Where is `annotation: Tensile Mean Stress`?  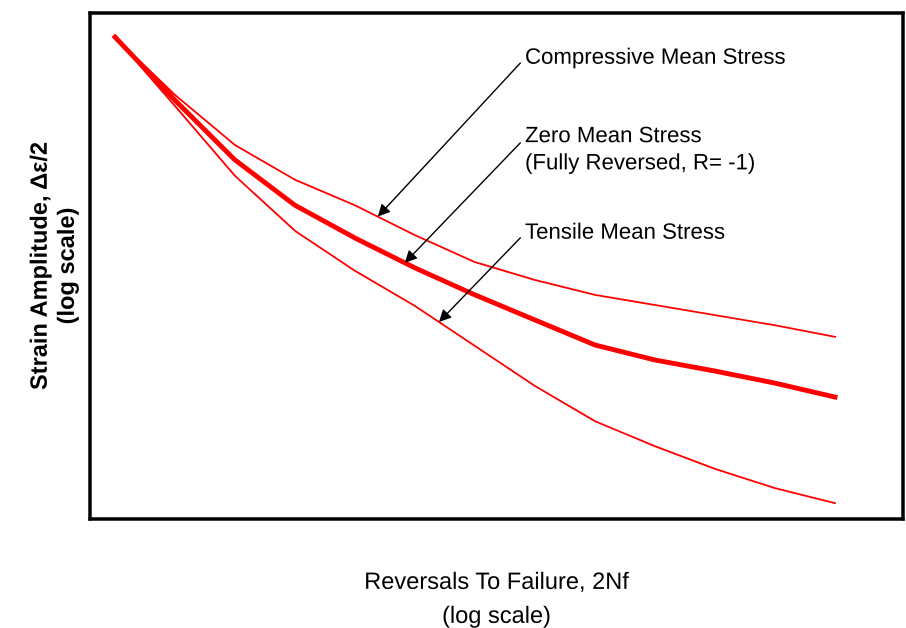 annotation: Tensile Mean Stress is located at coordinates (625, 230).